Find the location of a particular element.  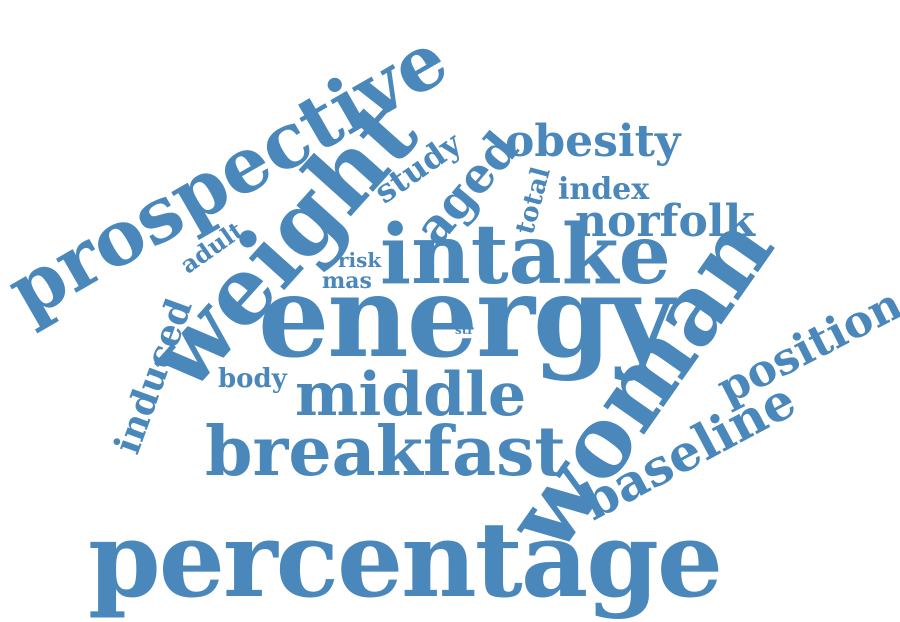

word-risk: risk is located at coordinates (359, 260).